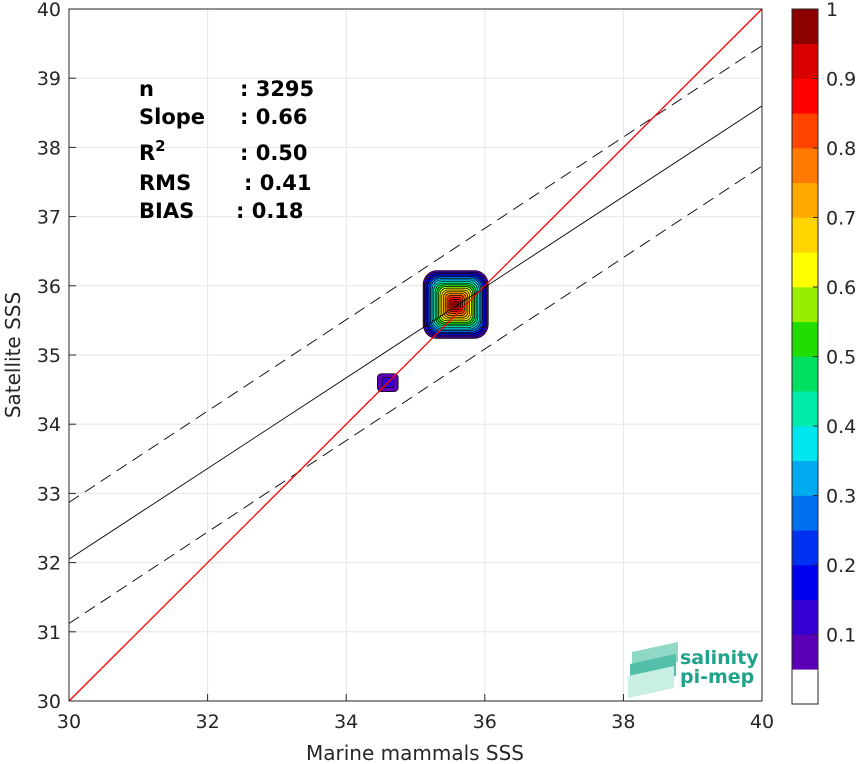 This screenshot has height=764, width=858. I want to click on colorbar-tick-label: 0.1, so click(841, 636).